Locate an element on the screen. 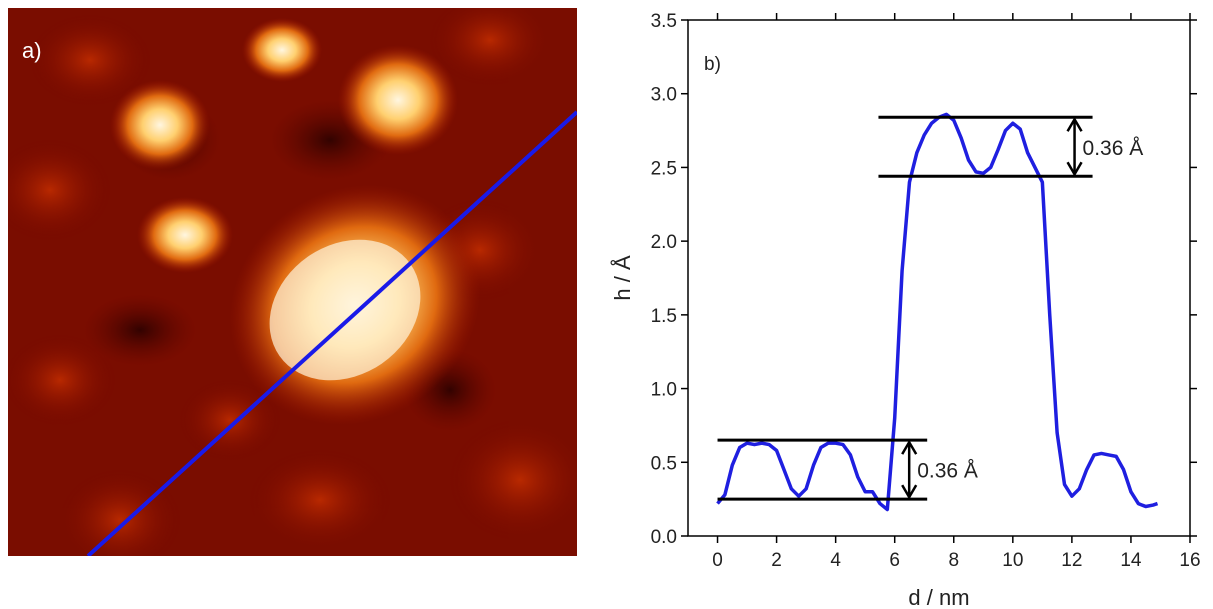  y-tick-label: 0.0 is located at coordinates (664, 537).